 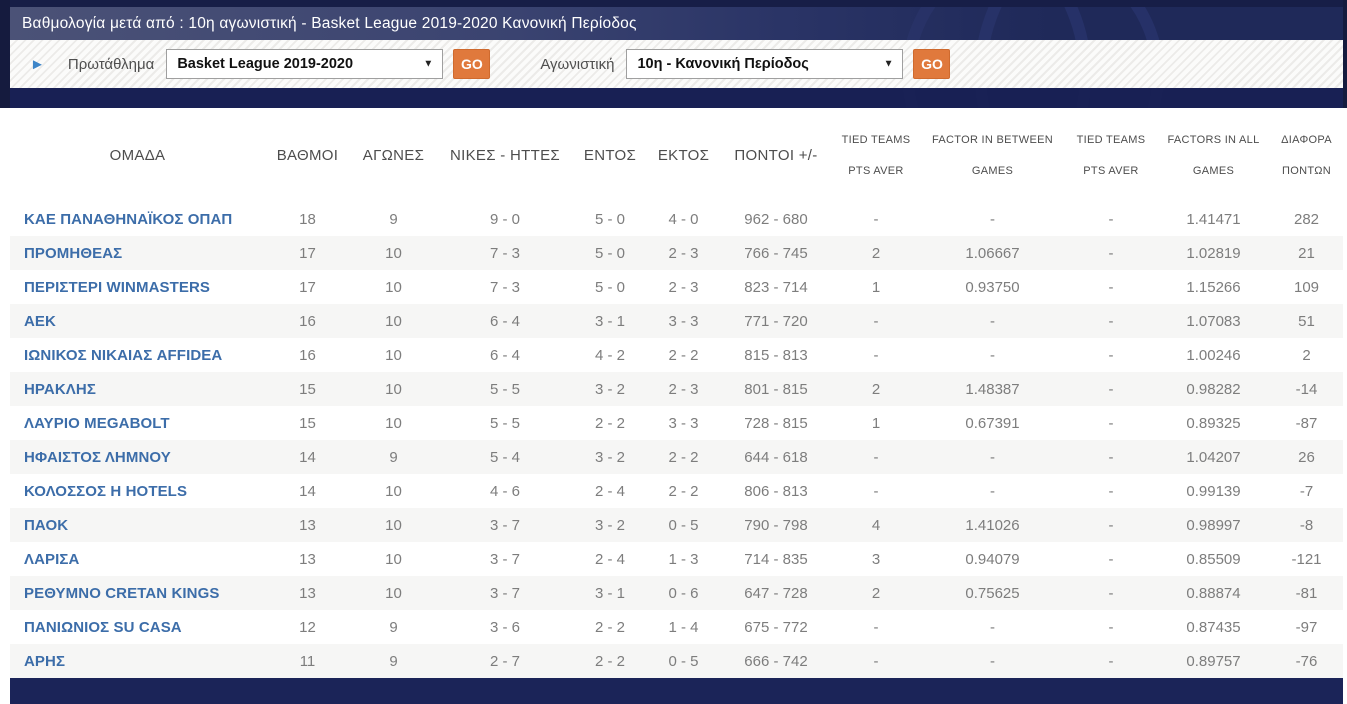 I want to click on cell-away: 4 - 0, so click(x=683, y=219).